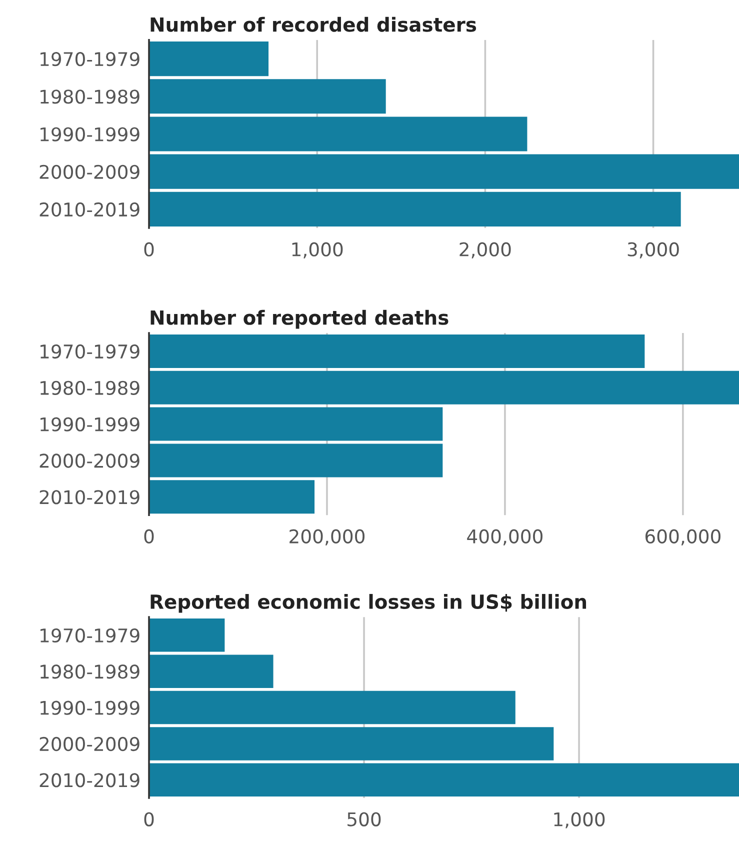 This screenshot has height=843, width=739. What do you see at coordinates (327, 537) in the screenshot?
I see `x-tick-label: 200,000` at bounding box center [327, 537].